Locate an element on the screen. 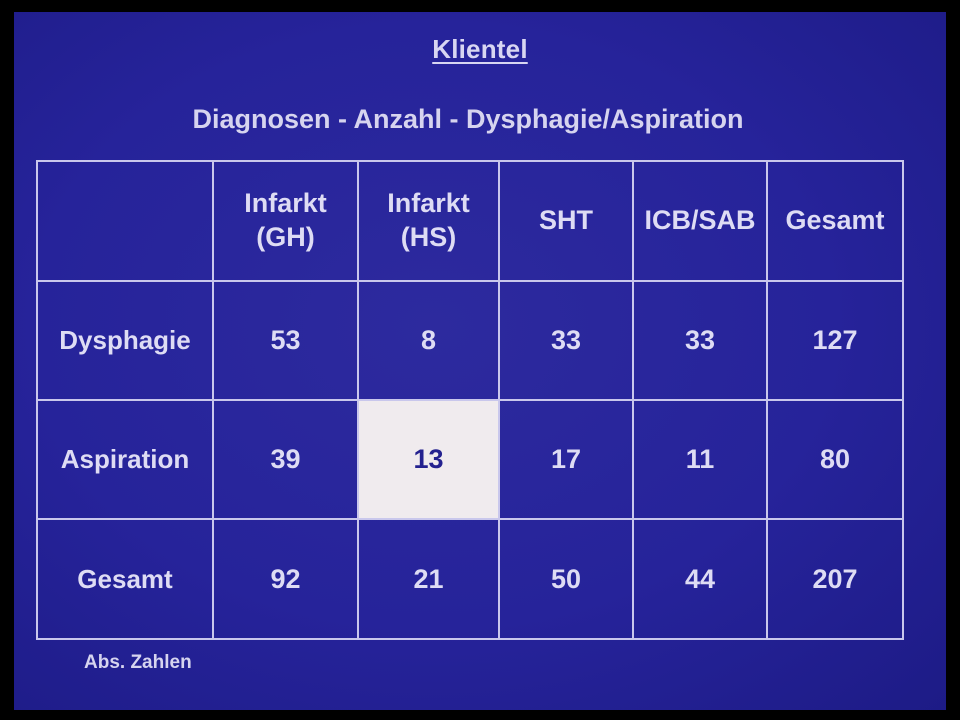 Image resolution: width=960 pixels, height=720 pixels. table-cell: 207 is located at coordinates (835, 579).